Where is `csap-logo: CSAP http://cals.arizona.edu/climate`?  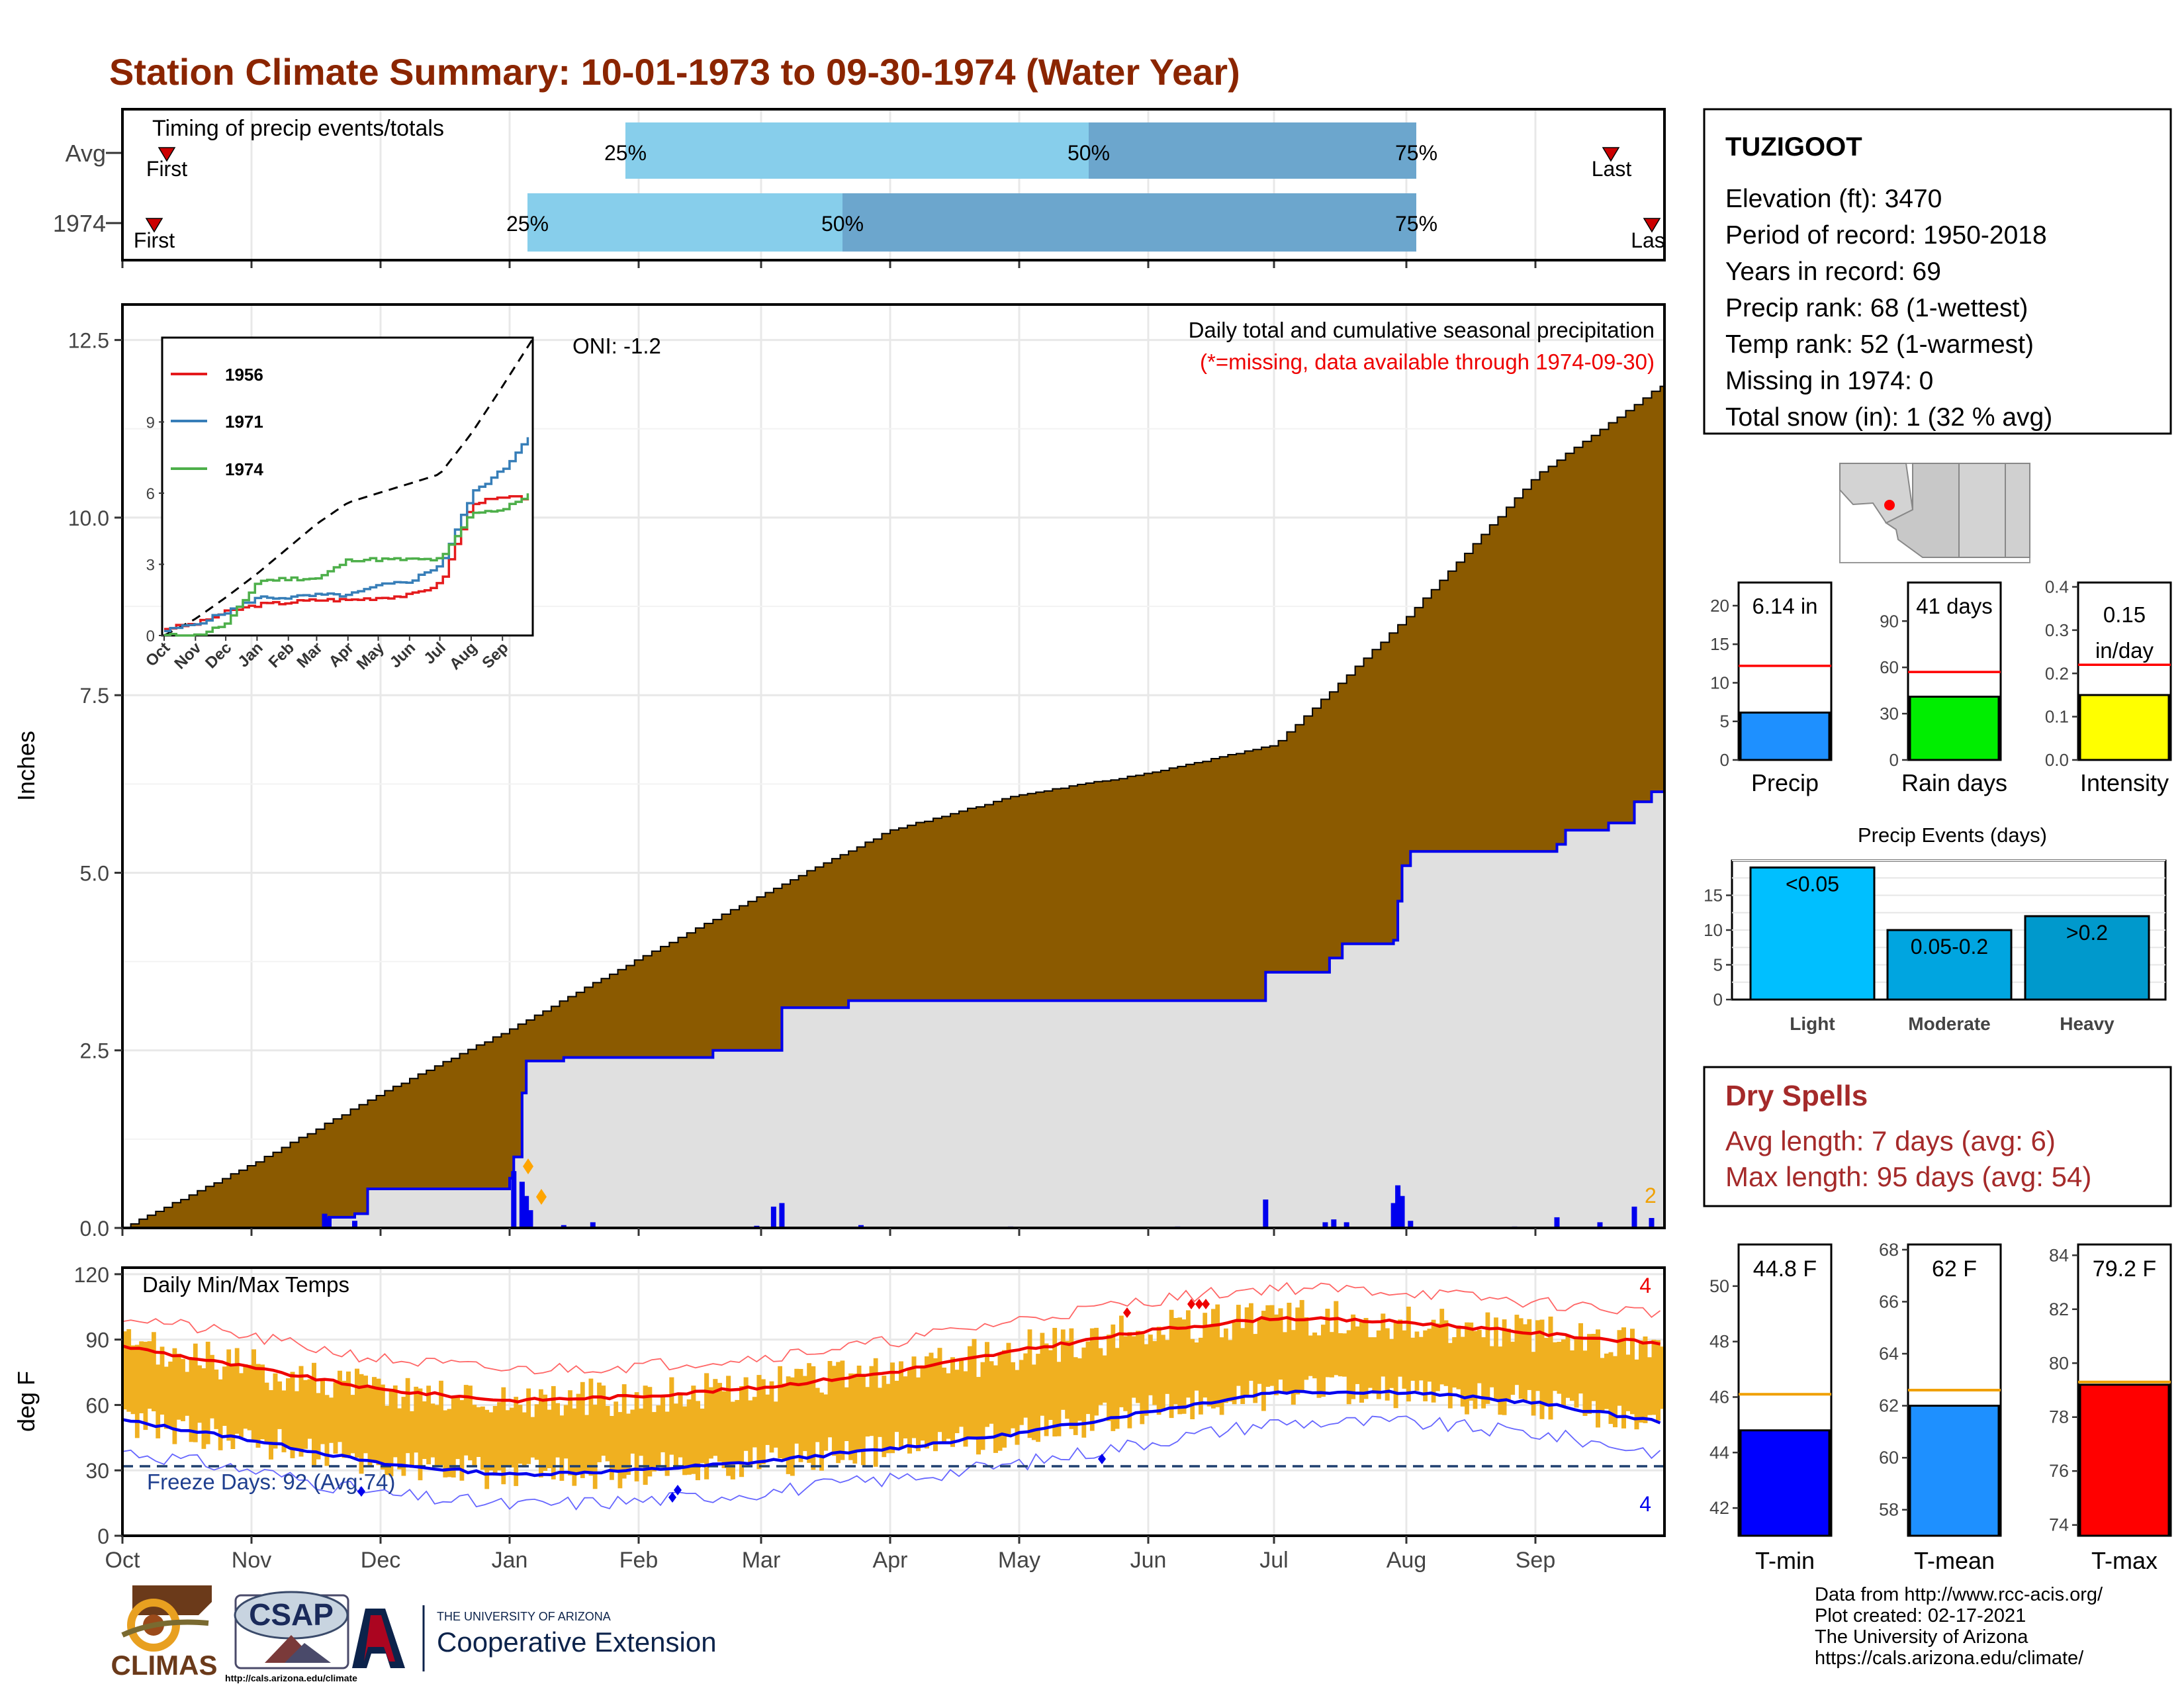 csap-logo: CSAP http://cals.arizona.edu/climate is located at coordinates (291, 1637).